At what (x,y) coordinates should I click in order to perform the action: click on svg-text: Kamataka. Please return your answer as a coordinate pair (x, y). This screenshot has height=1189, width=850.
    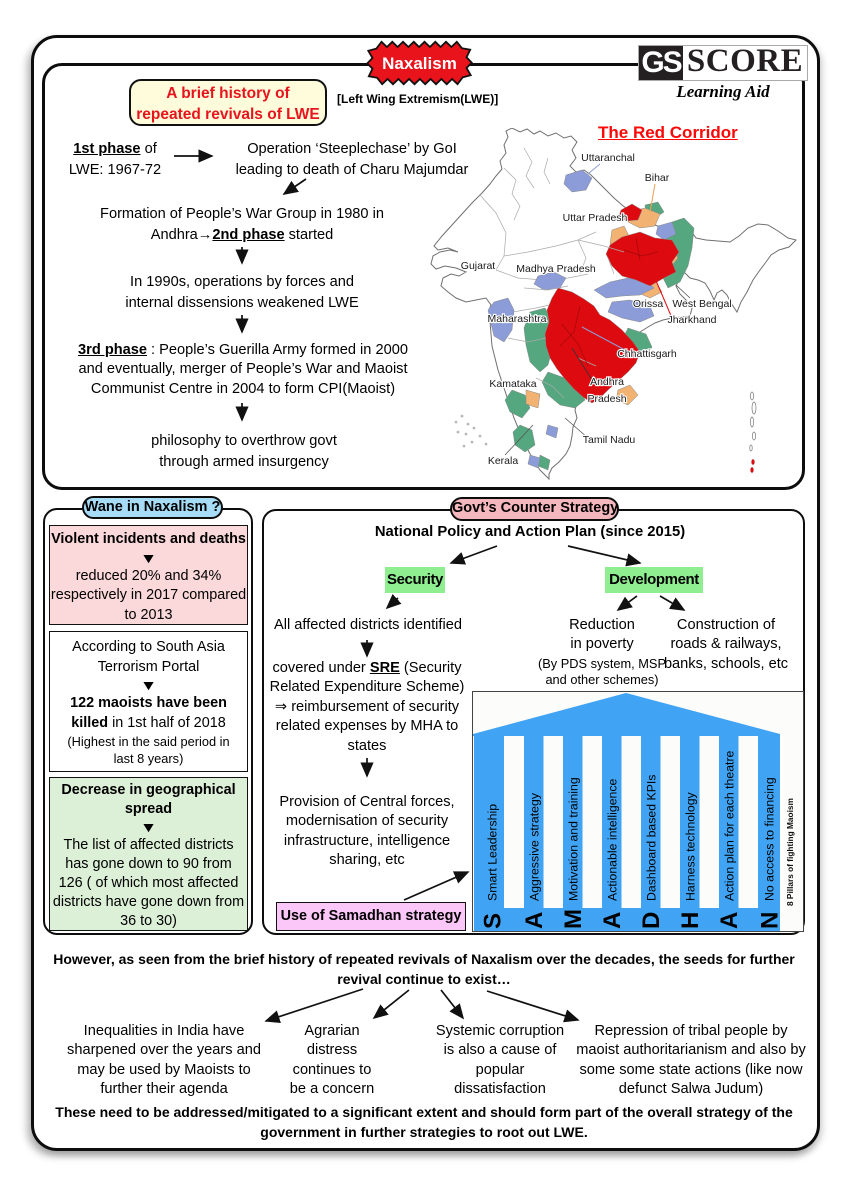
    Looking at the image, I should click on (512, 384).